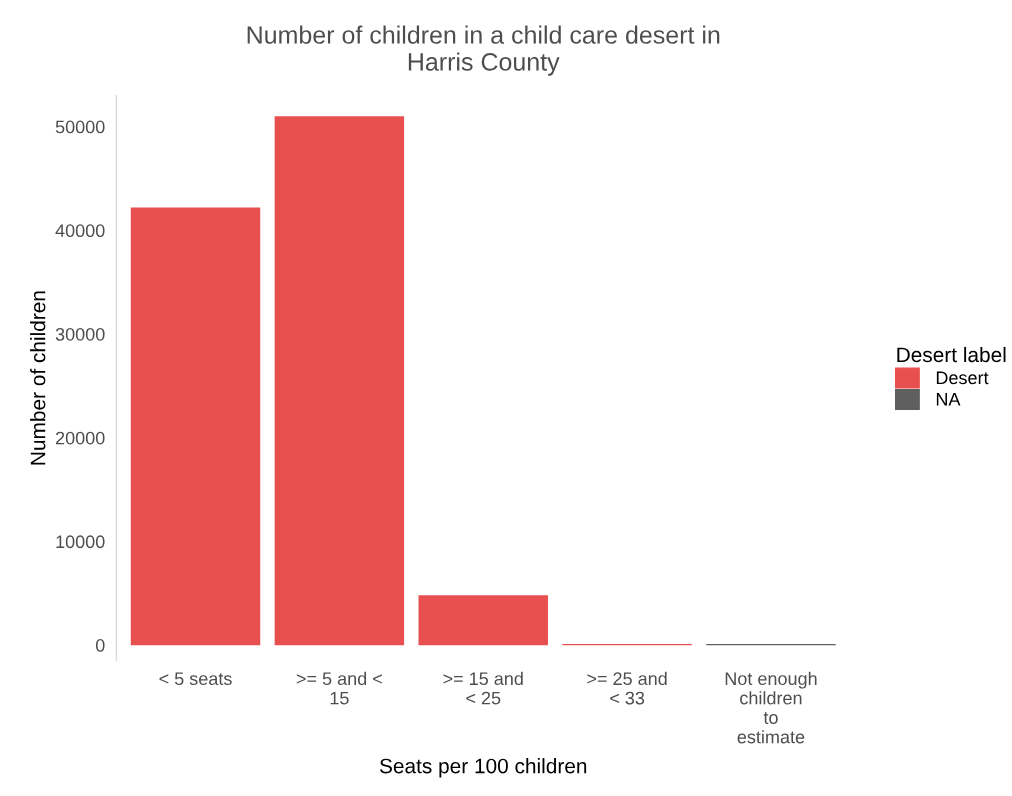  I want to click on x-tick-label: Not enough children to estimate, so click(771, 707).